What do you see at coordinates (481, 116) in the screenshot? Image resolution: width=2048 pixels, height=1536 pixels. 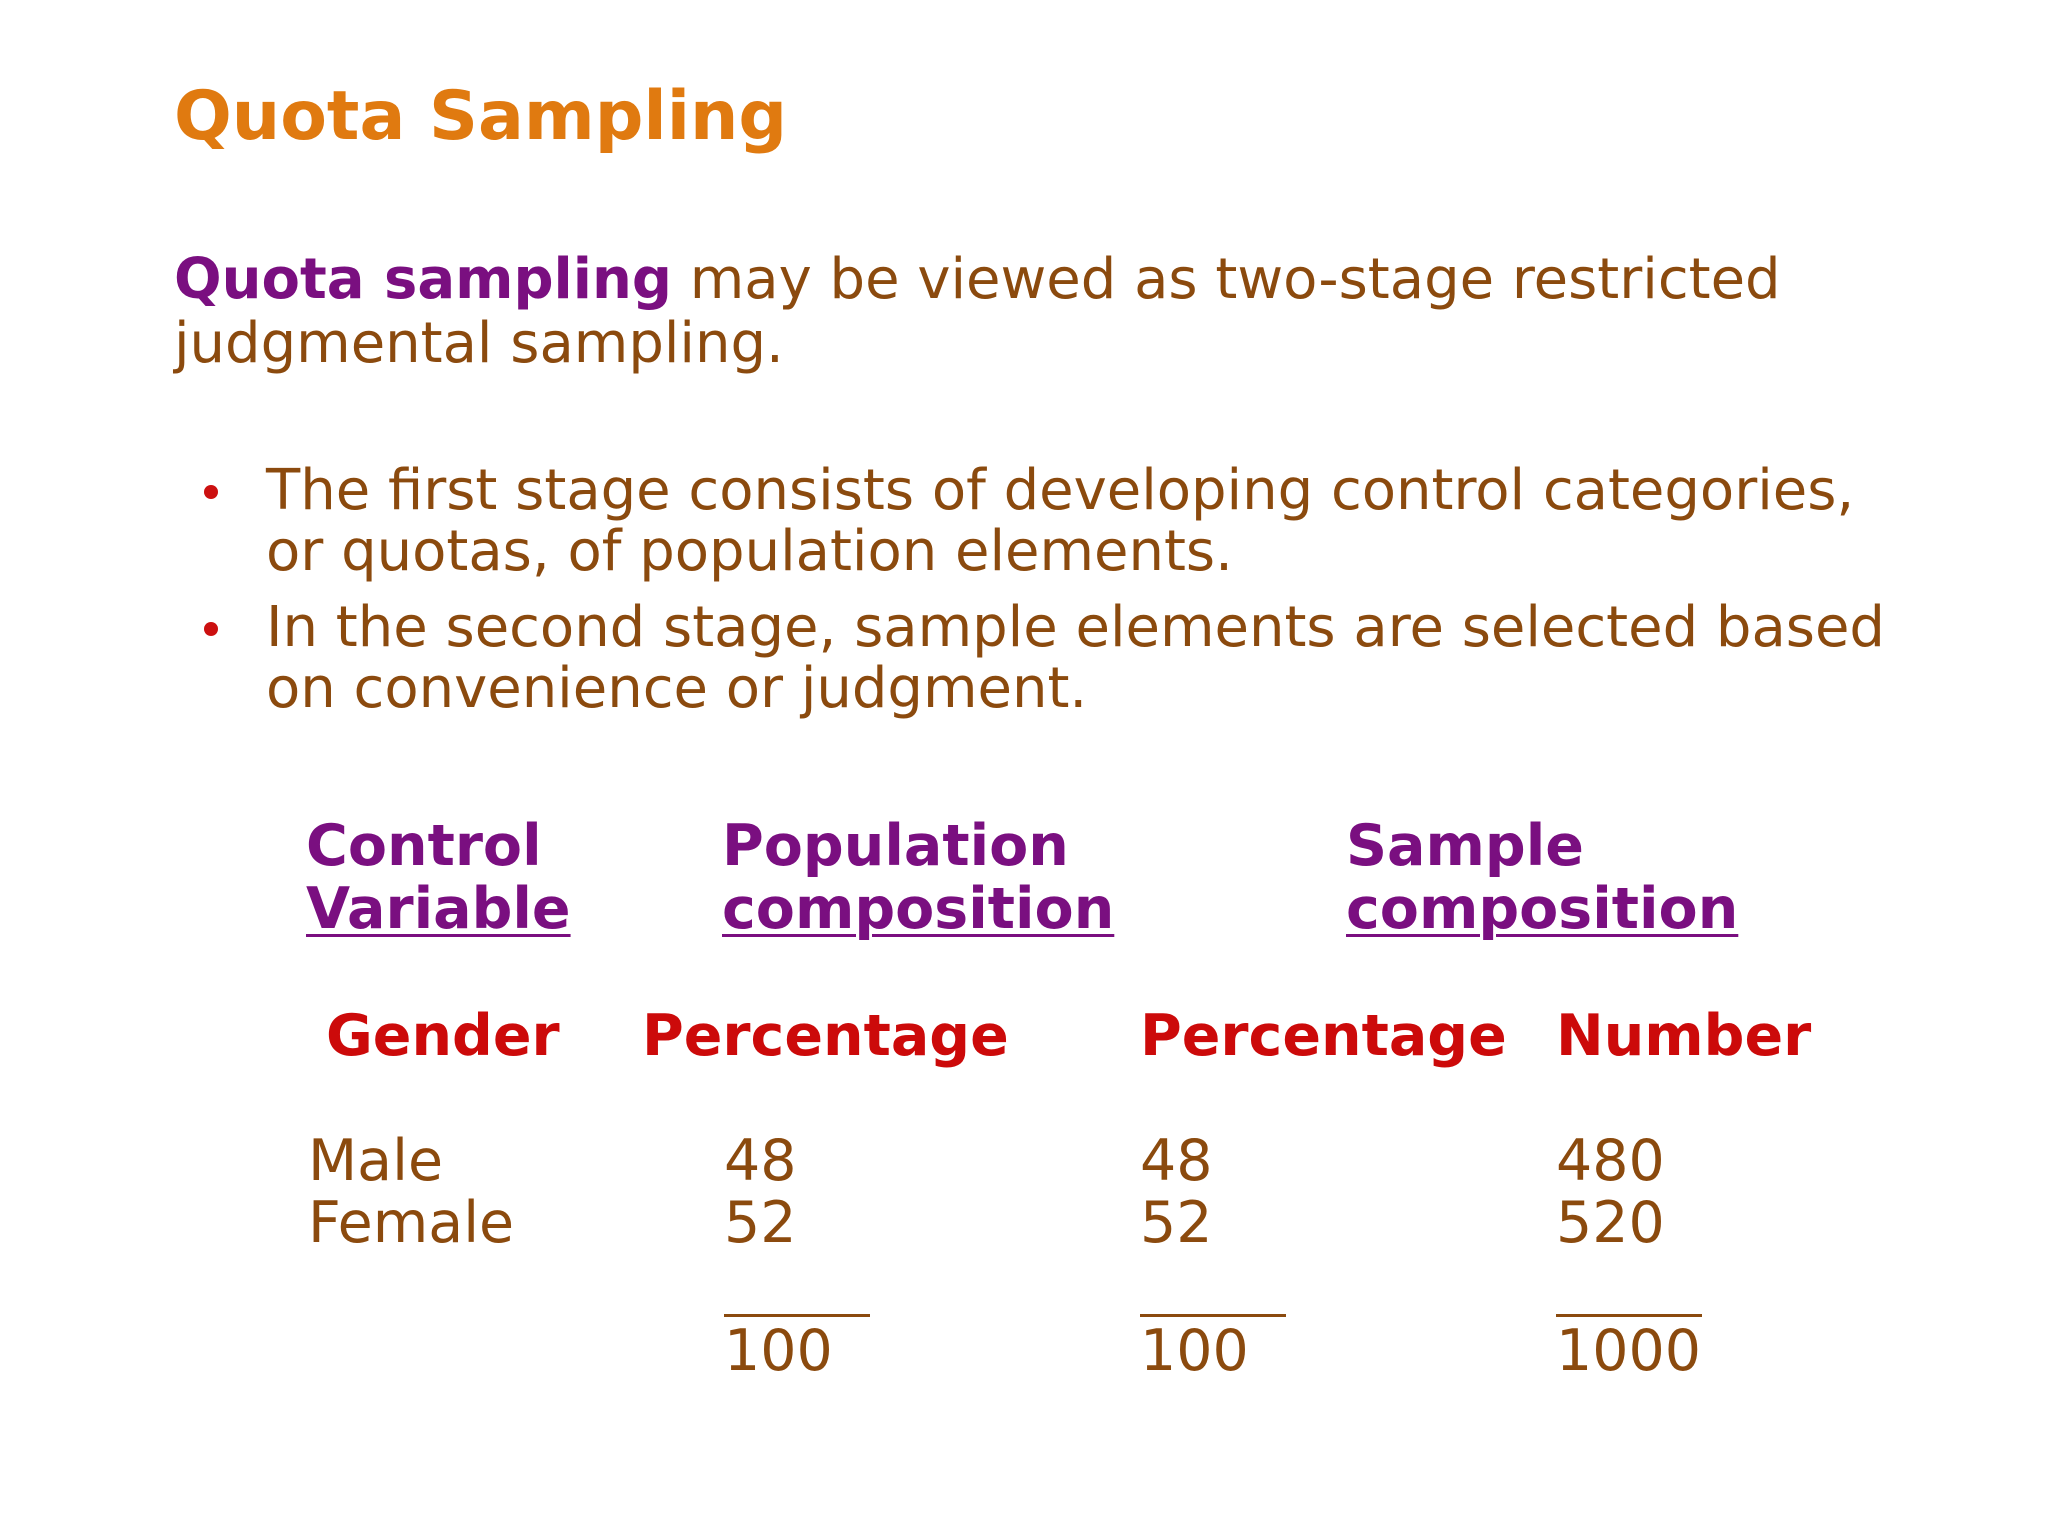 I see `slide-title: Quota Sampling` at bounding box center [481, 116].